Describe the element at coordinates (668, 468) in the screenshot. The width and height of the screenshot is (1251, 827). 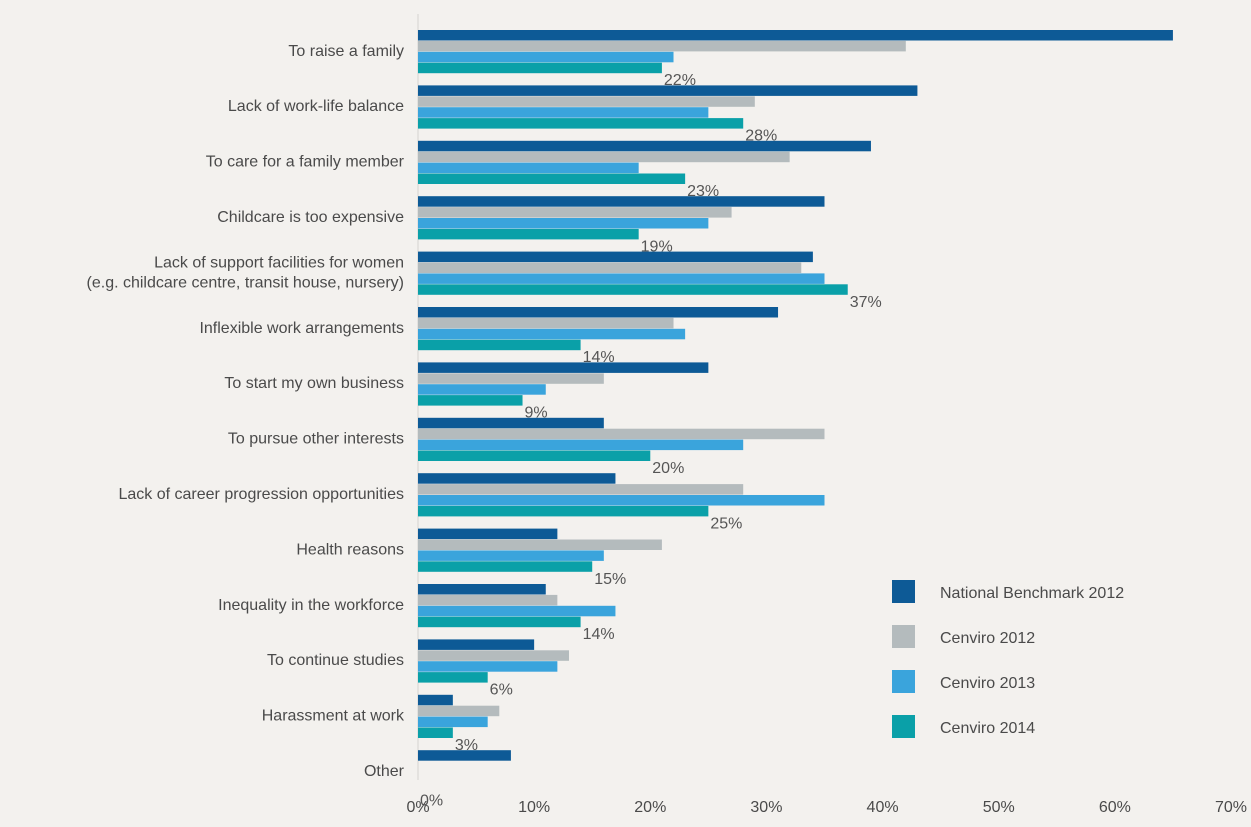
I see `data-label: 20%` at that location.